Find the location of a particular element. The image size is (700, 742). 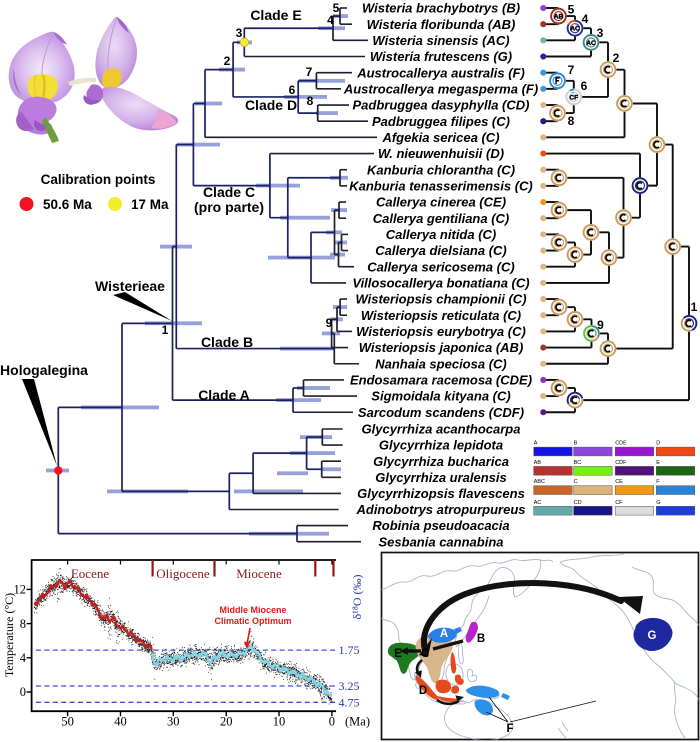

svg-text: CDF is located at coordinates (621, 463).